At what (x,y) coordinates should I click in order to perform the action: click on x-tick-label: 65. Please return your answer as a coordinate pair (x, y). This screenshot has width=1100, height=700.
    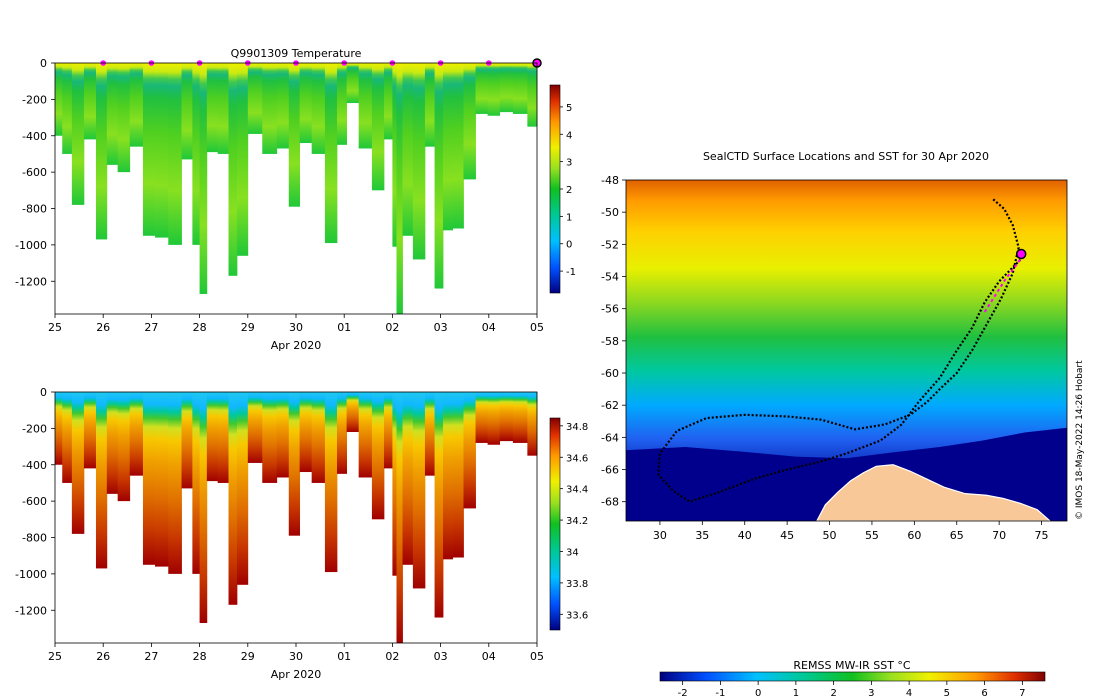
    Looking at the image, I should click on (957, 535).